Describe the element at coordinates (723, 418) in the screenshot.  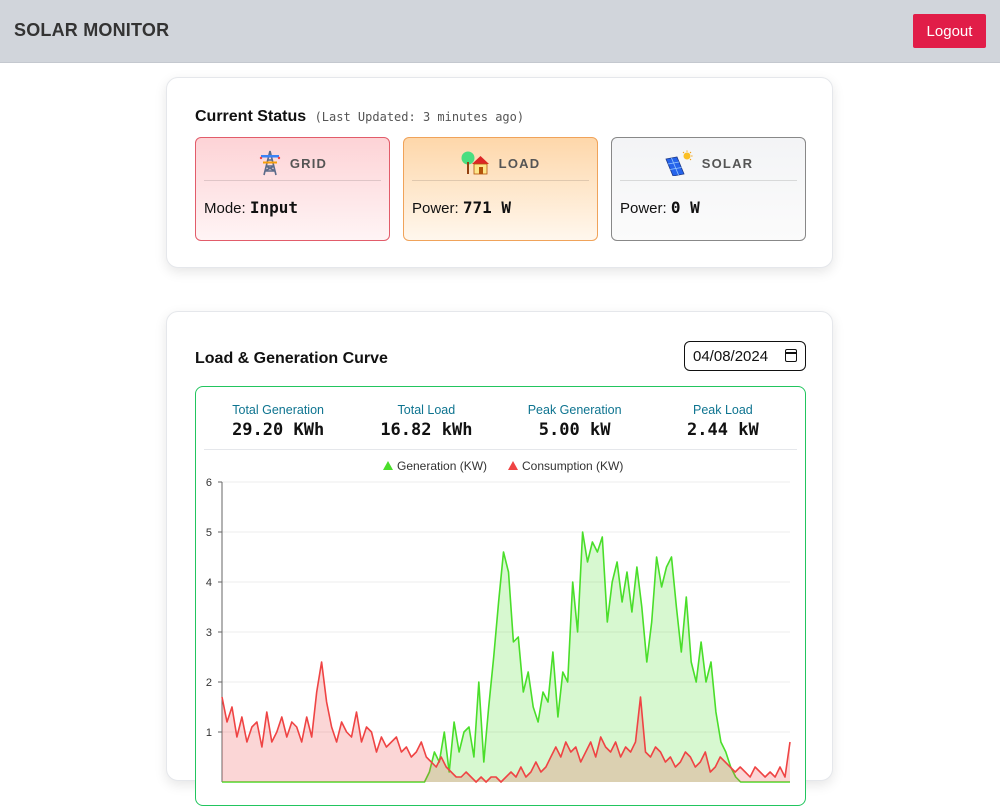
I see `stat-peak-load: Peak Load 2.44 kW` at that location.